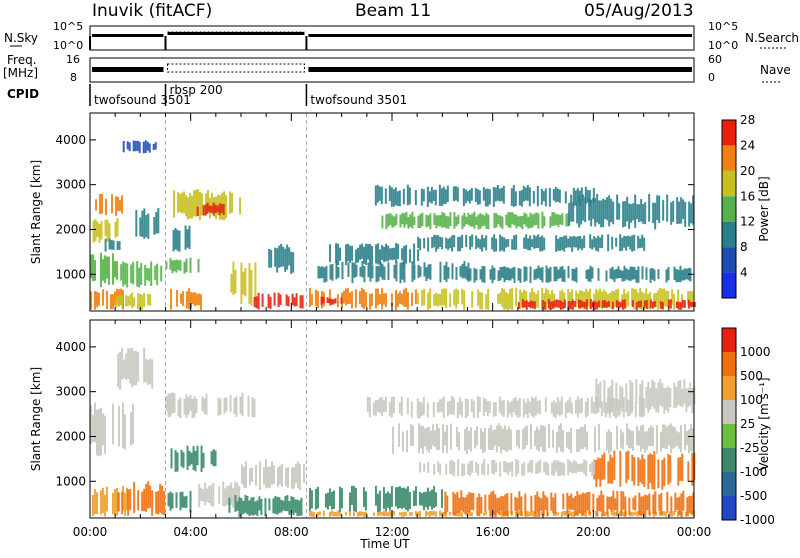 The height and width of the screenshot is (558, 800). What do you see at coordinates (70, 347) in the screenshot?
I see `y-tick-label: 4000` at bounding box center [70, 347].